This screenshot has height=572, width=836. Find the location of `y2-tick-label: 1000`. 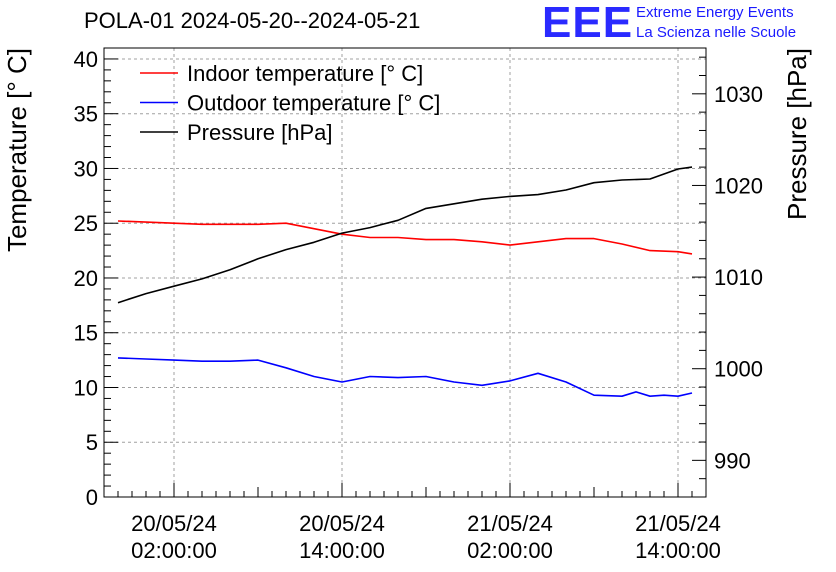

y2-tick-label: 1000 is located at coordinates (738, 369).